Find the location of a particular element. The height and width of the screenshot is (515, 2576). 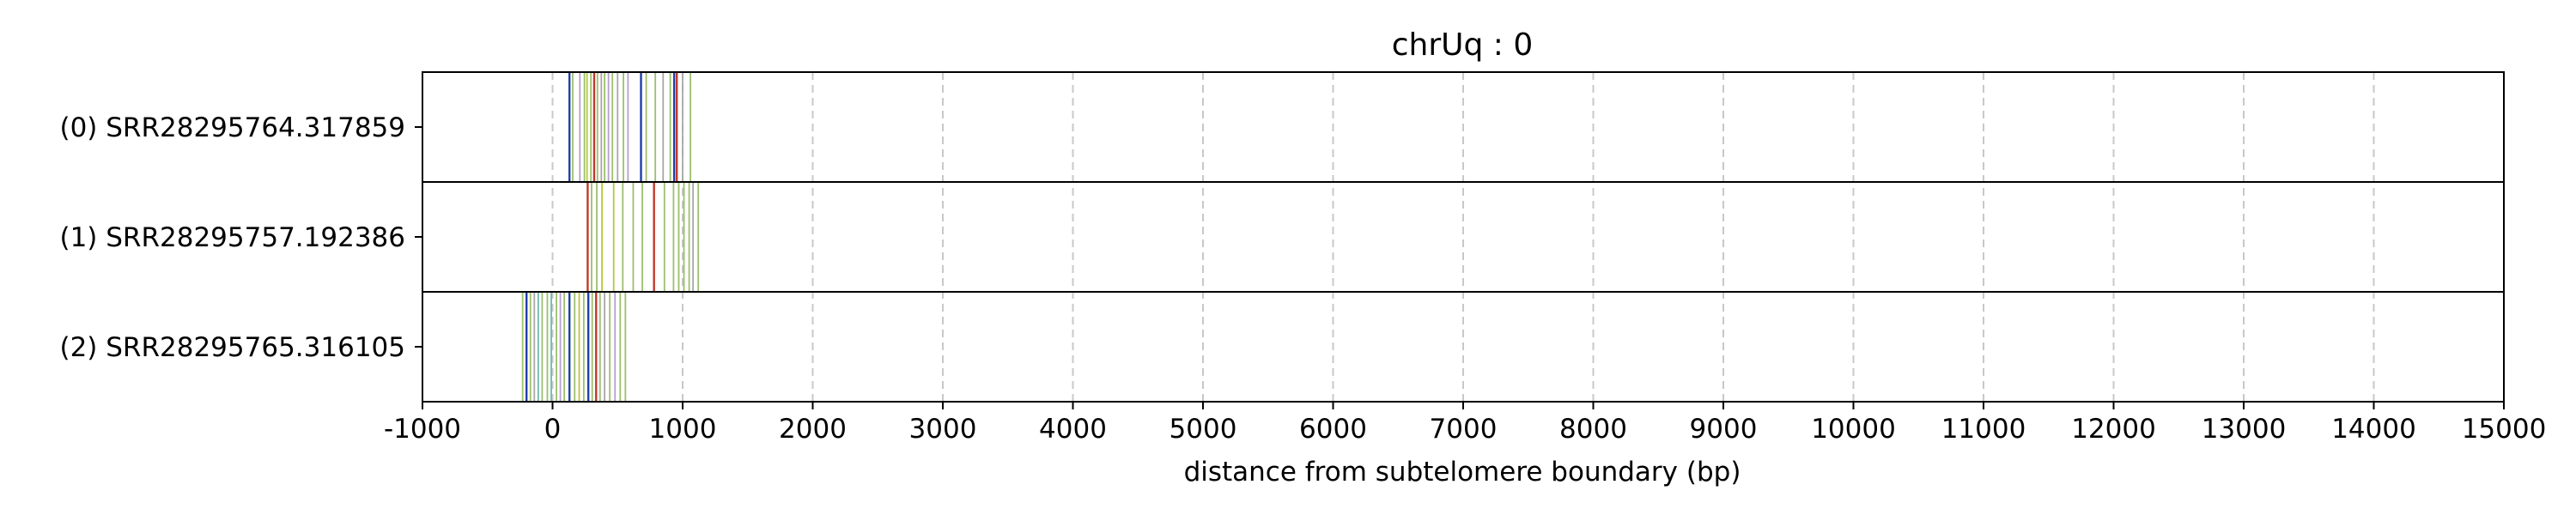

x-tick-label: 8000 is located at coordinates (1593, 429).